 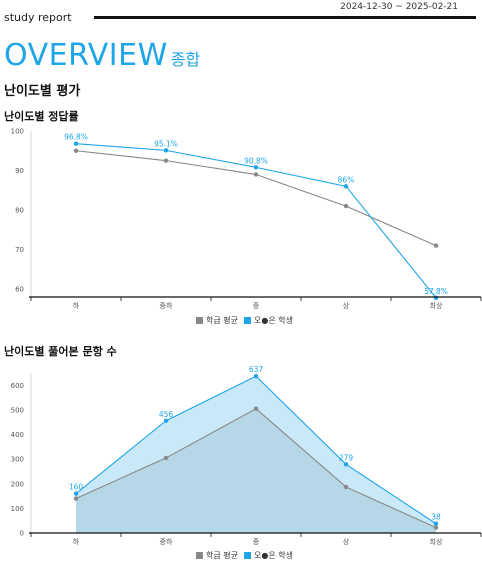 I want to click on student-data-label: 96.8%, so click(x=76, y=137).